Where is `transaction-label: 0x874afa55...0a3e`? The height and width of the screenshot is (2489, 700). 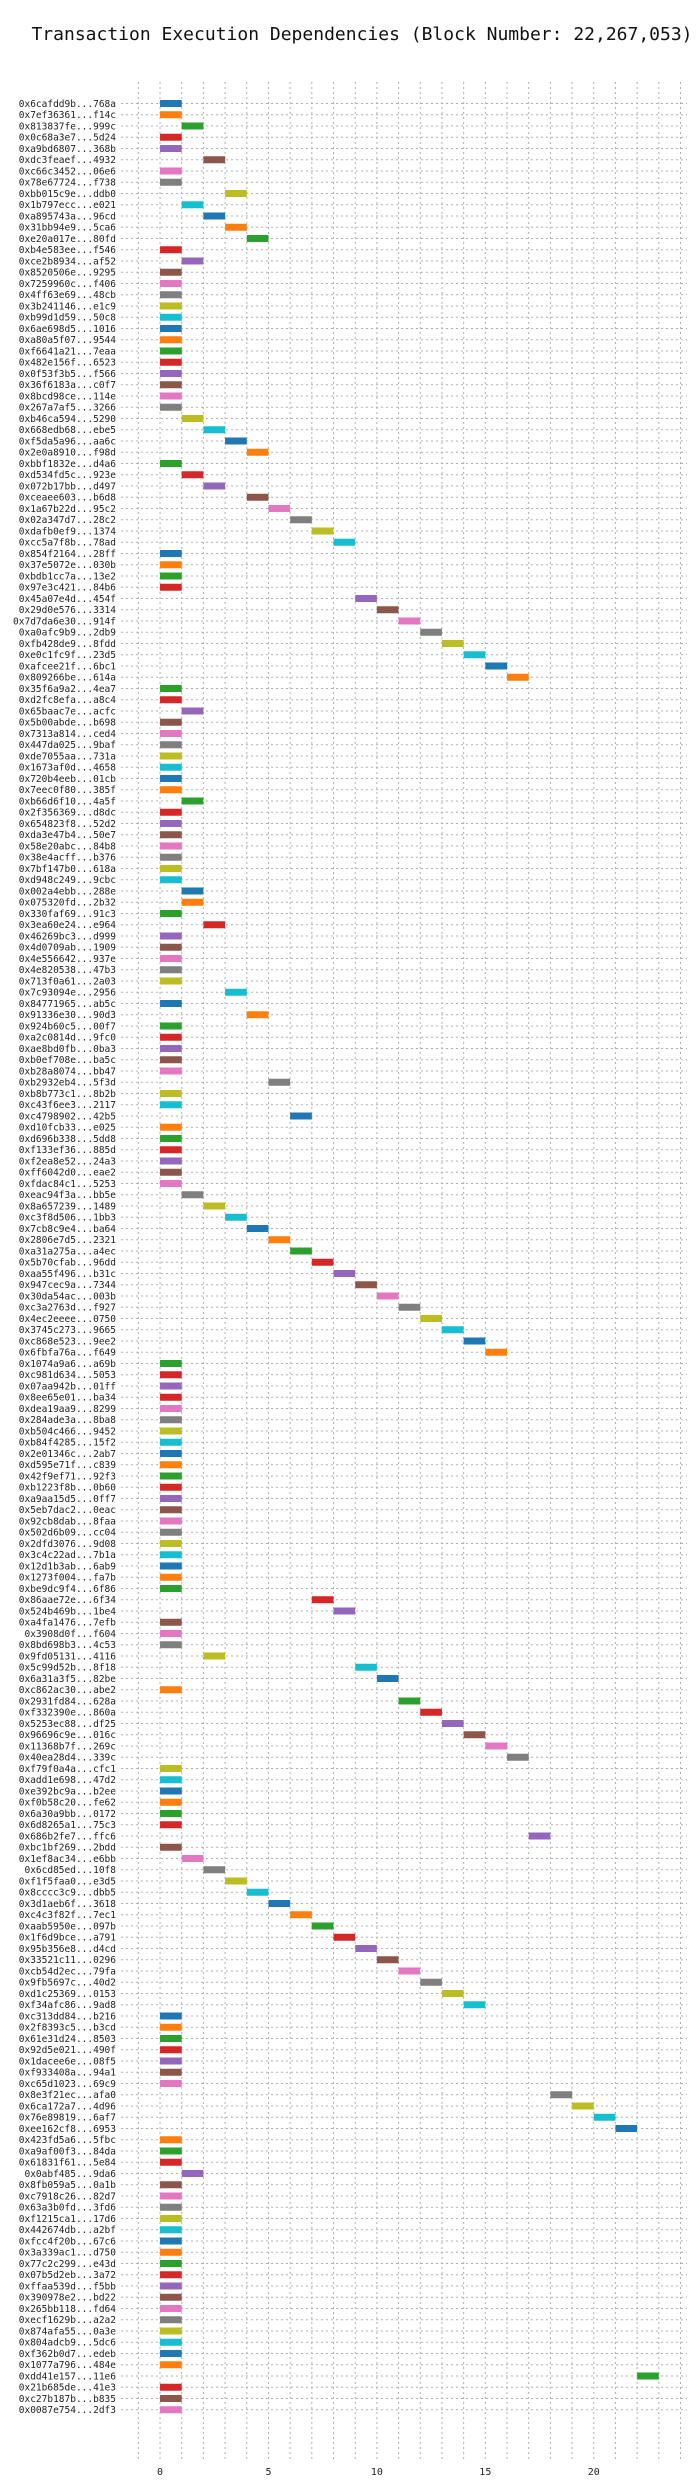 transaction-label: 0x874afa55...0a3e is located at coordinates (68, 2331).